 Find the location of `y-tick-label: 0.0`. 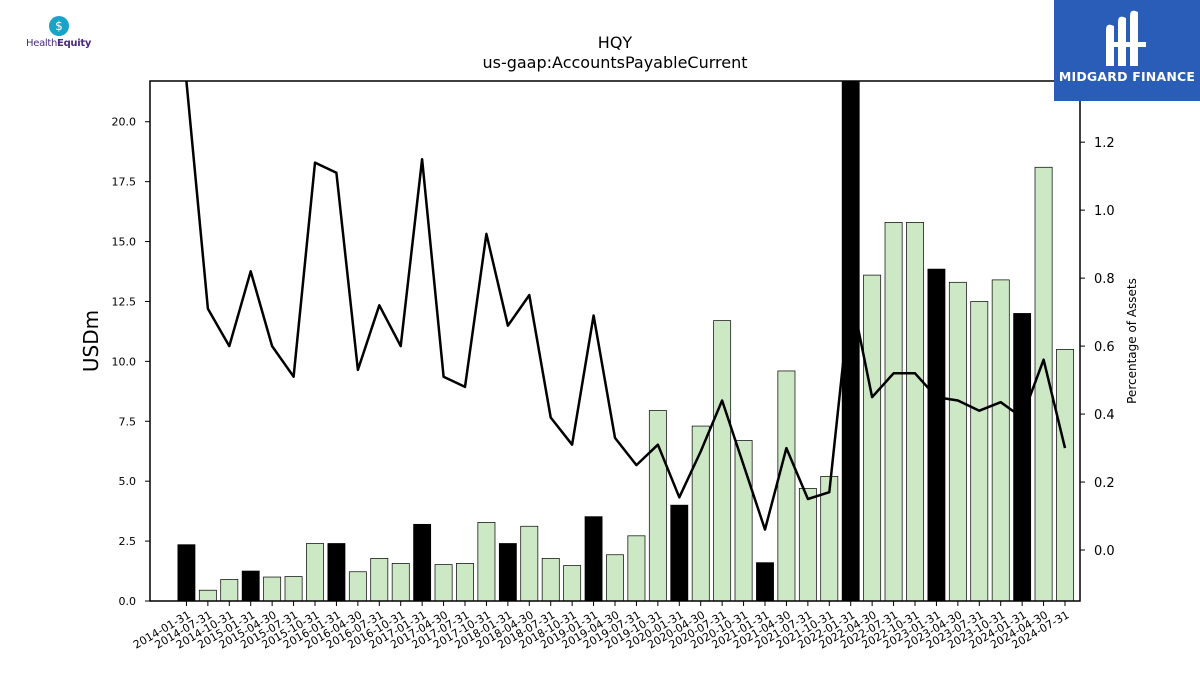

y-tick-label: 0.0 is located at coordinates (128, 601).